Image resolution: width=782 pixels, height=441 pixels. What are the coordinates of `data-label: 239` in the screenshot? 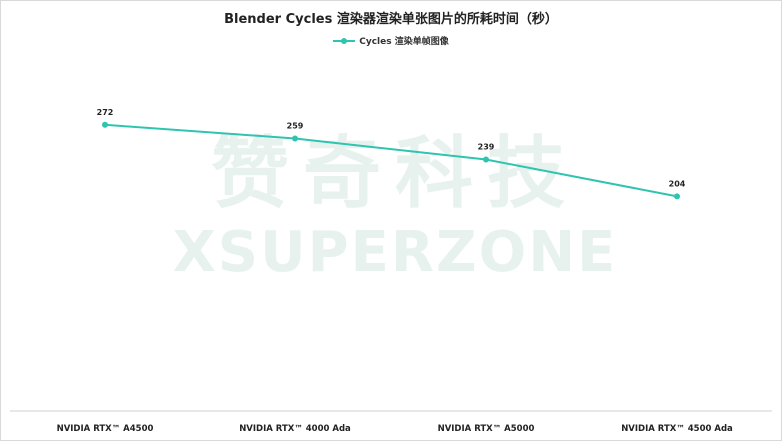 It's located at (486, 147).